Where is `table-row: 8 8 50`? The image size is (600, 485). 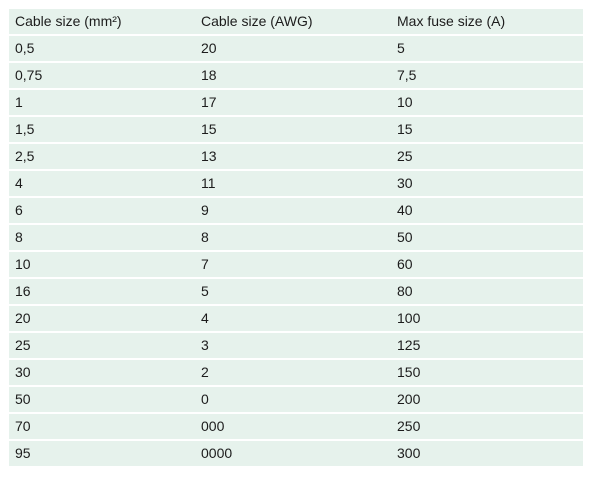
table-row: 8 8 50 is located at coordinates (296, 237).